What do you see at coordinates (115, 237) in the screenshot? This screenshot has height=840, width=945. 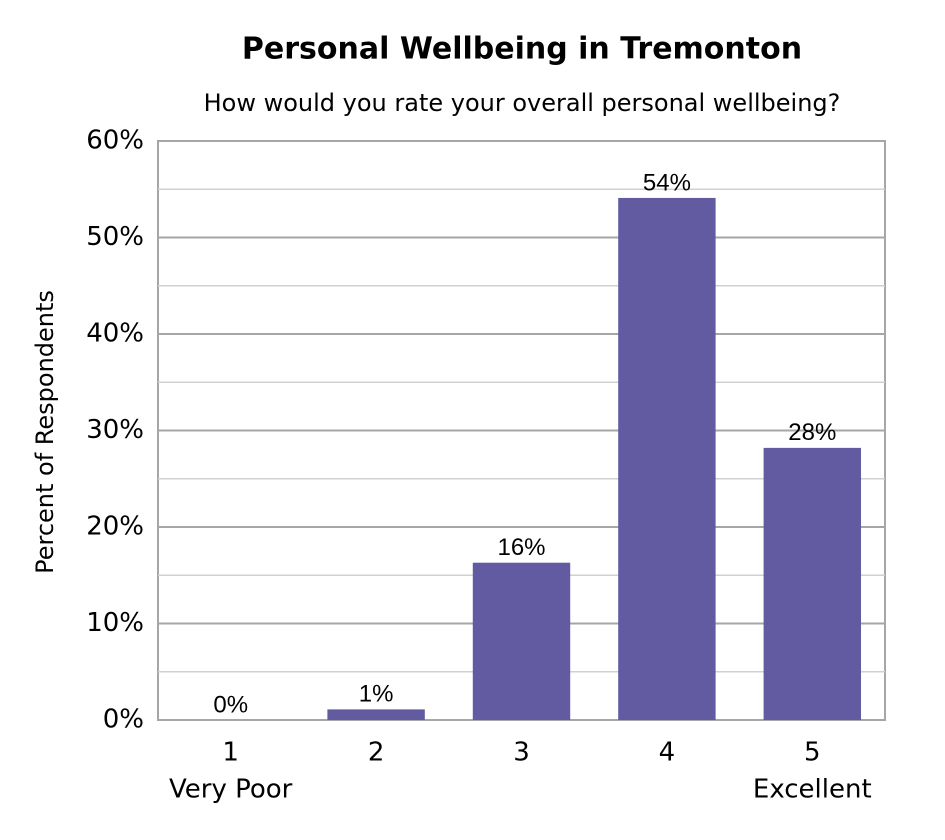 I see `y-tick-label: 50%` at bounding box center [115, 237].